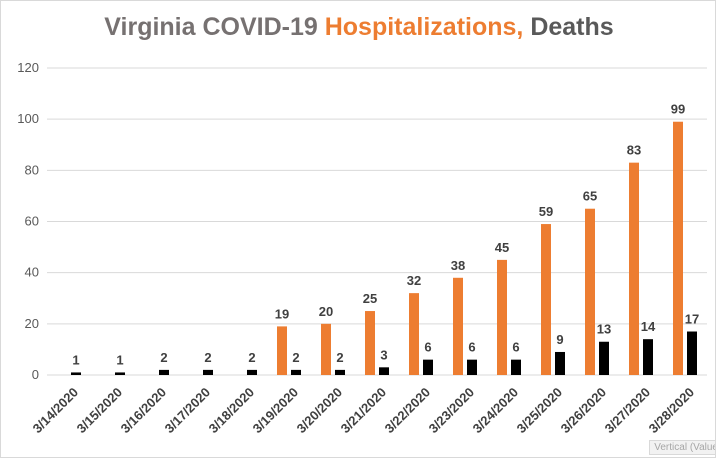 The height and width of the screenshot is (458, 716). I want to click on data-label: 59, so click(546, 211).